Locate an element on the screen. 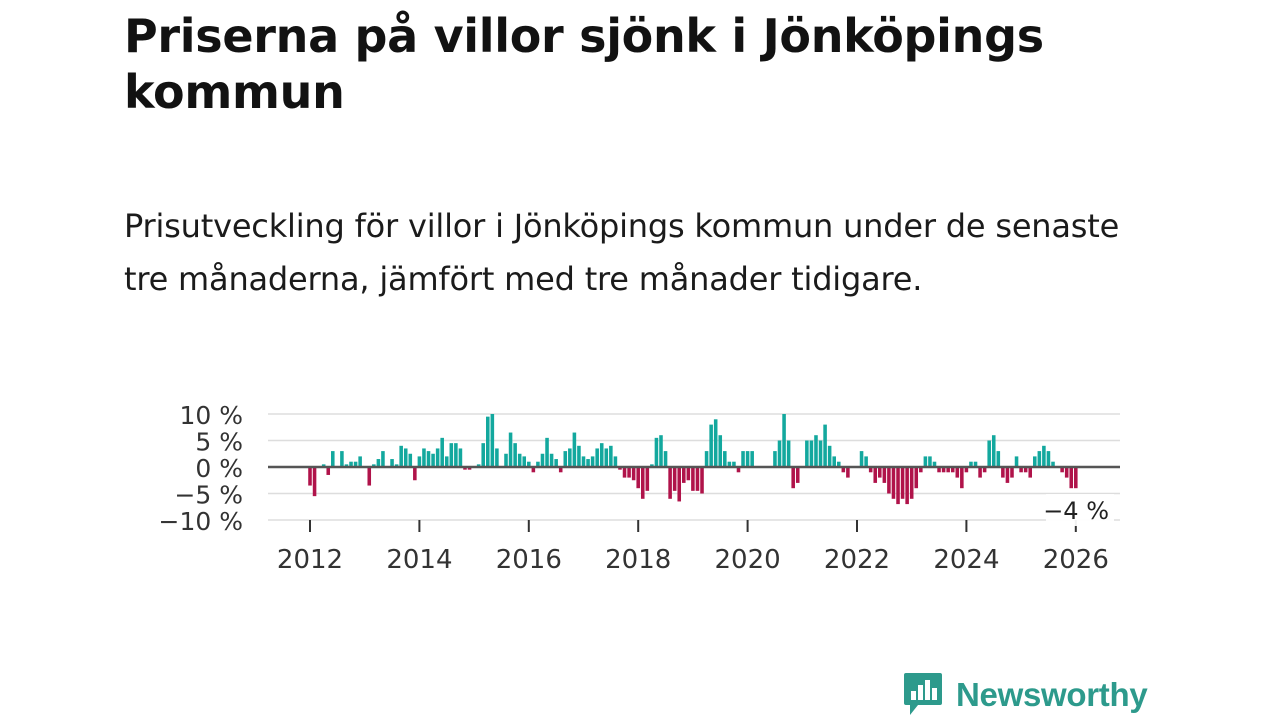  annotation-background is located at coordinates (1080, 510).